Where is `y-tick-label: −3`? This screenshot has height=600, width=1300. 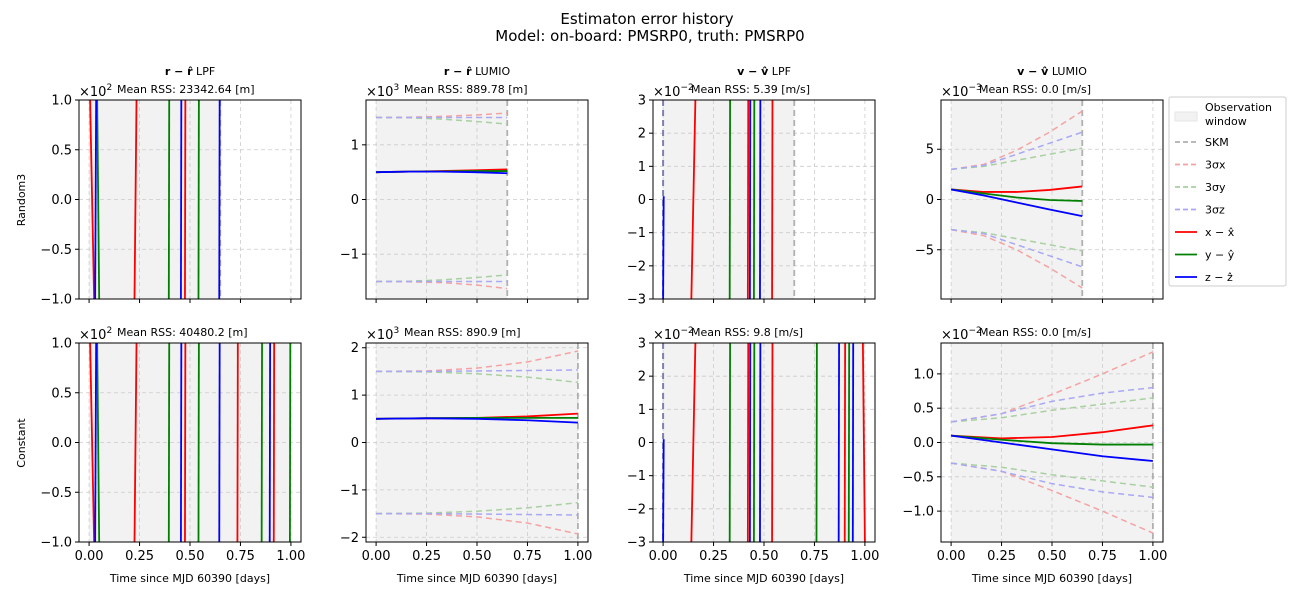 y-tick-label: −3 is located at coordinates (636, 543).